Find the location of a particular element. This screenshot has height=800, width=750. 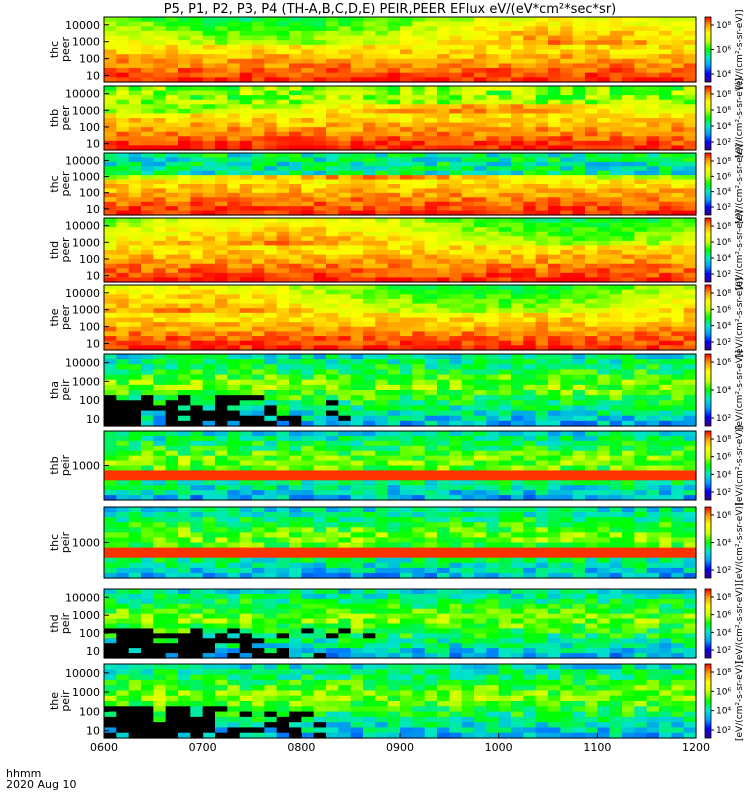

colorbar is located at coordinates (708, 49).